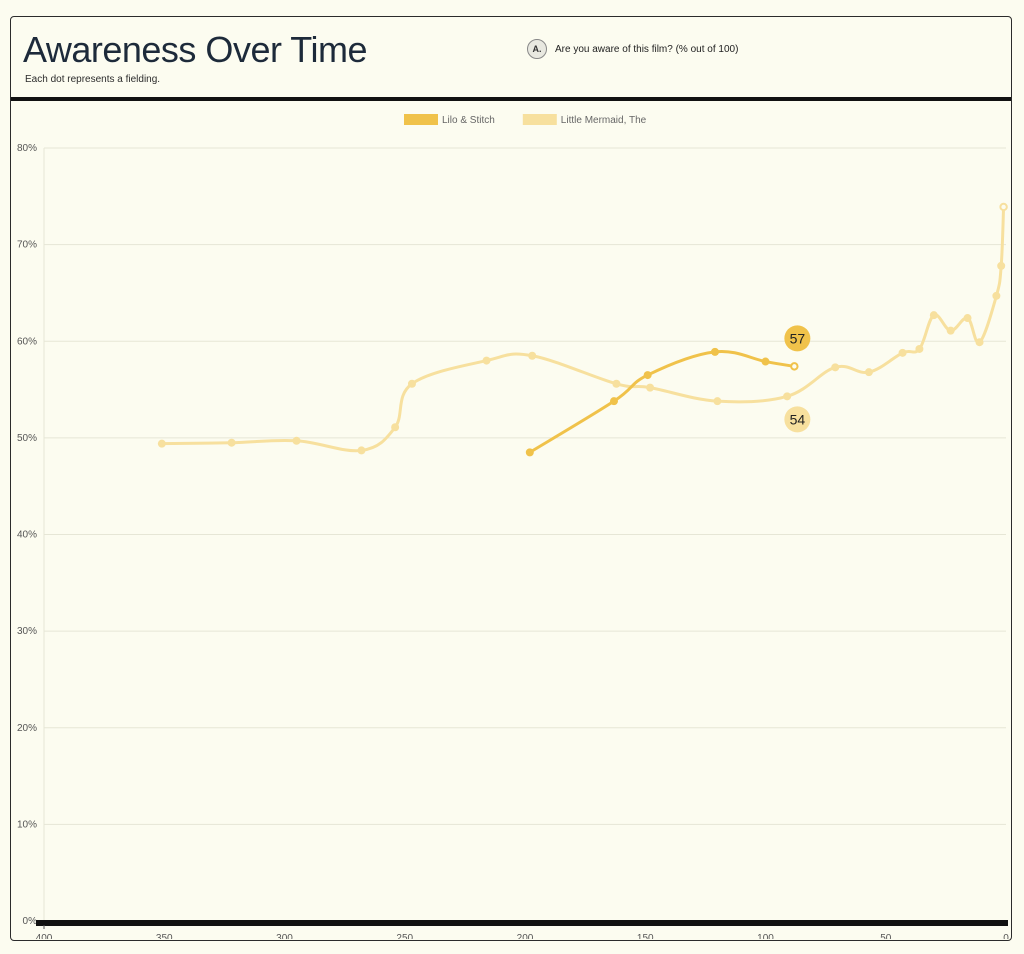  I want to click on y-tick-label: 0%, so click(30, 921).